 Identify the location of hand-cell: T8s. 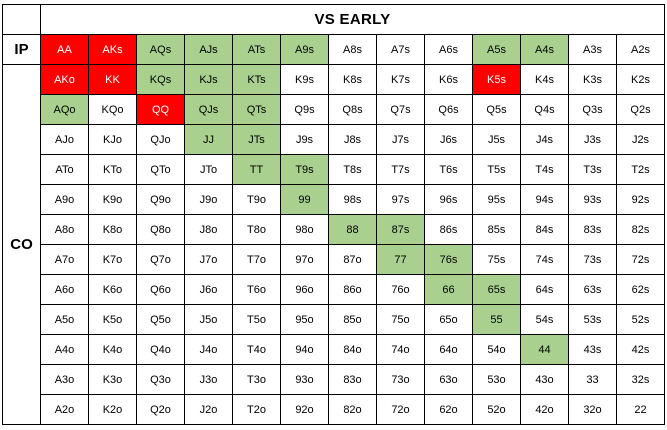
(352, 169).